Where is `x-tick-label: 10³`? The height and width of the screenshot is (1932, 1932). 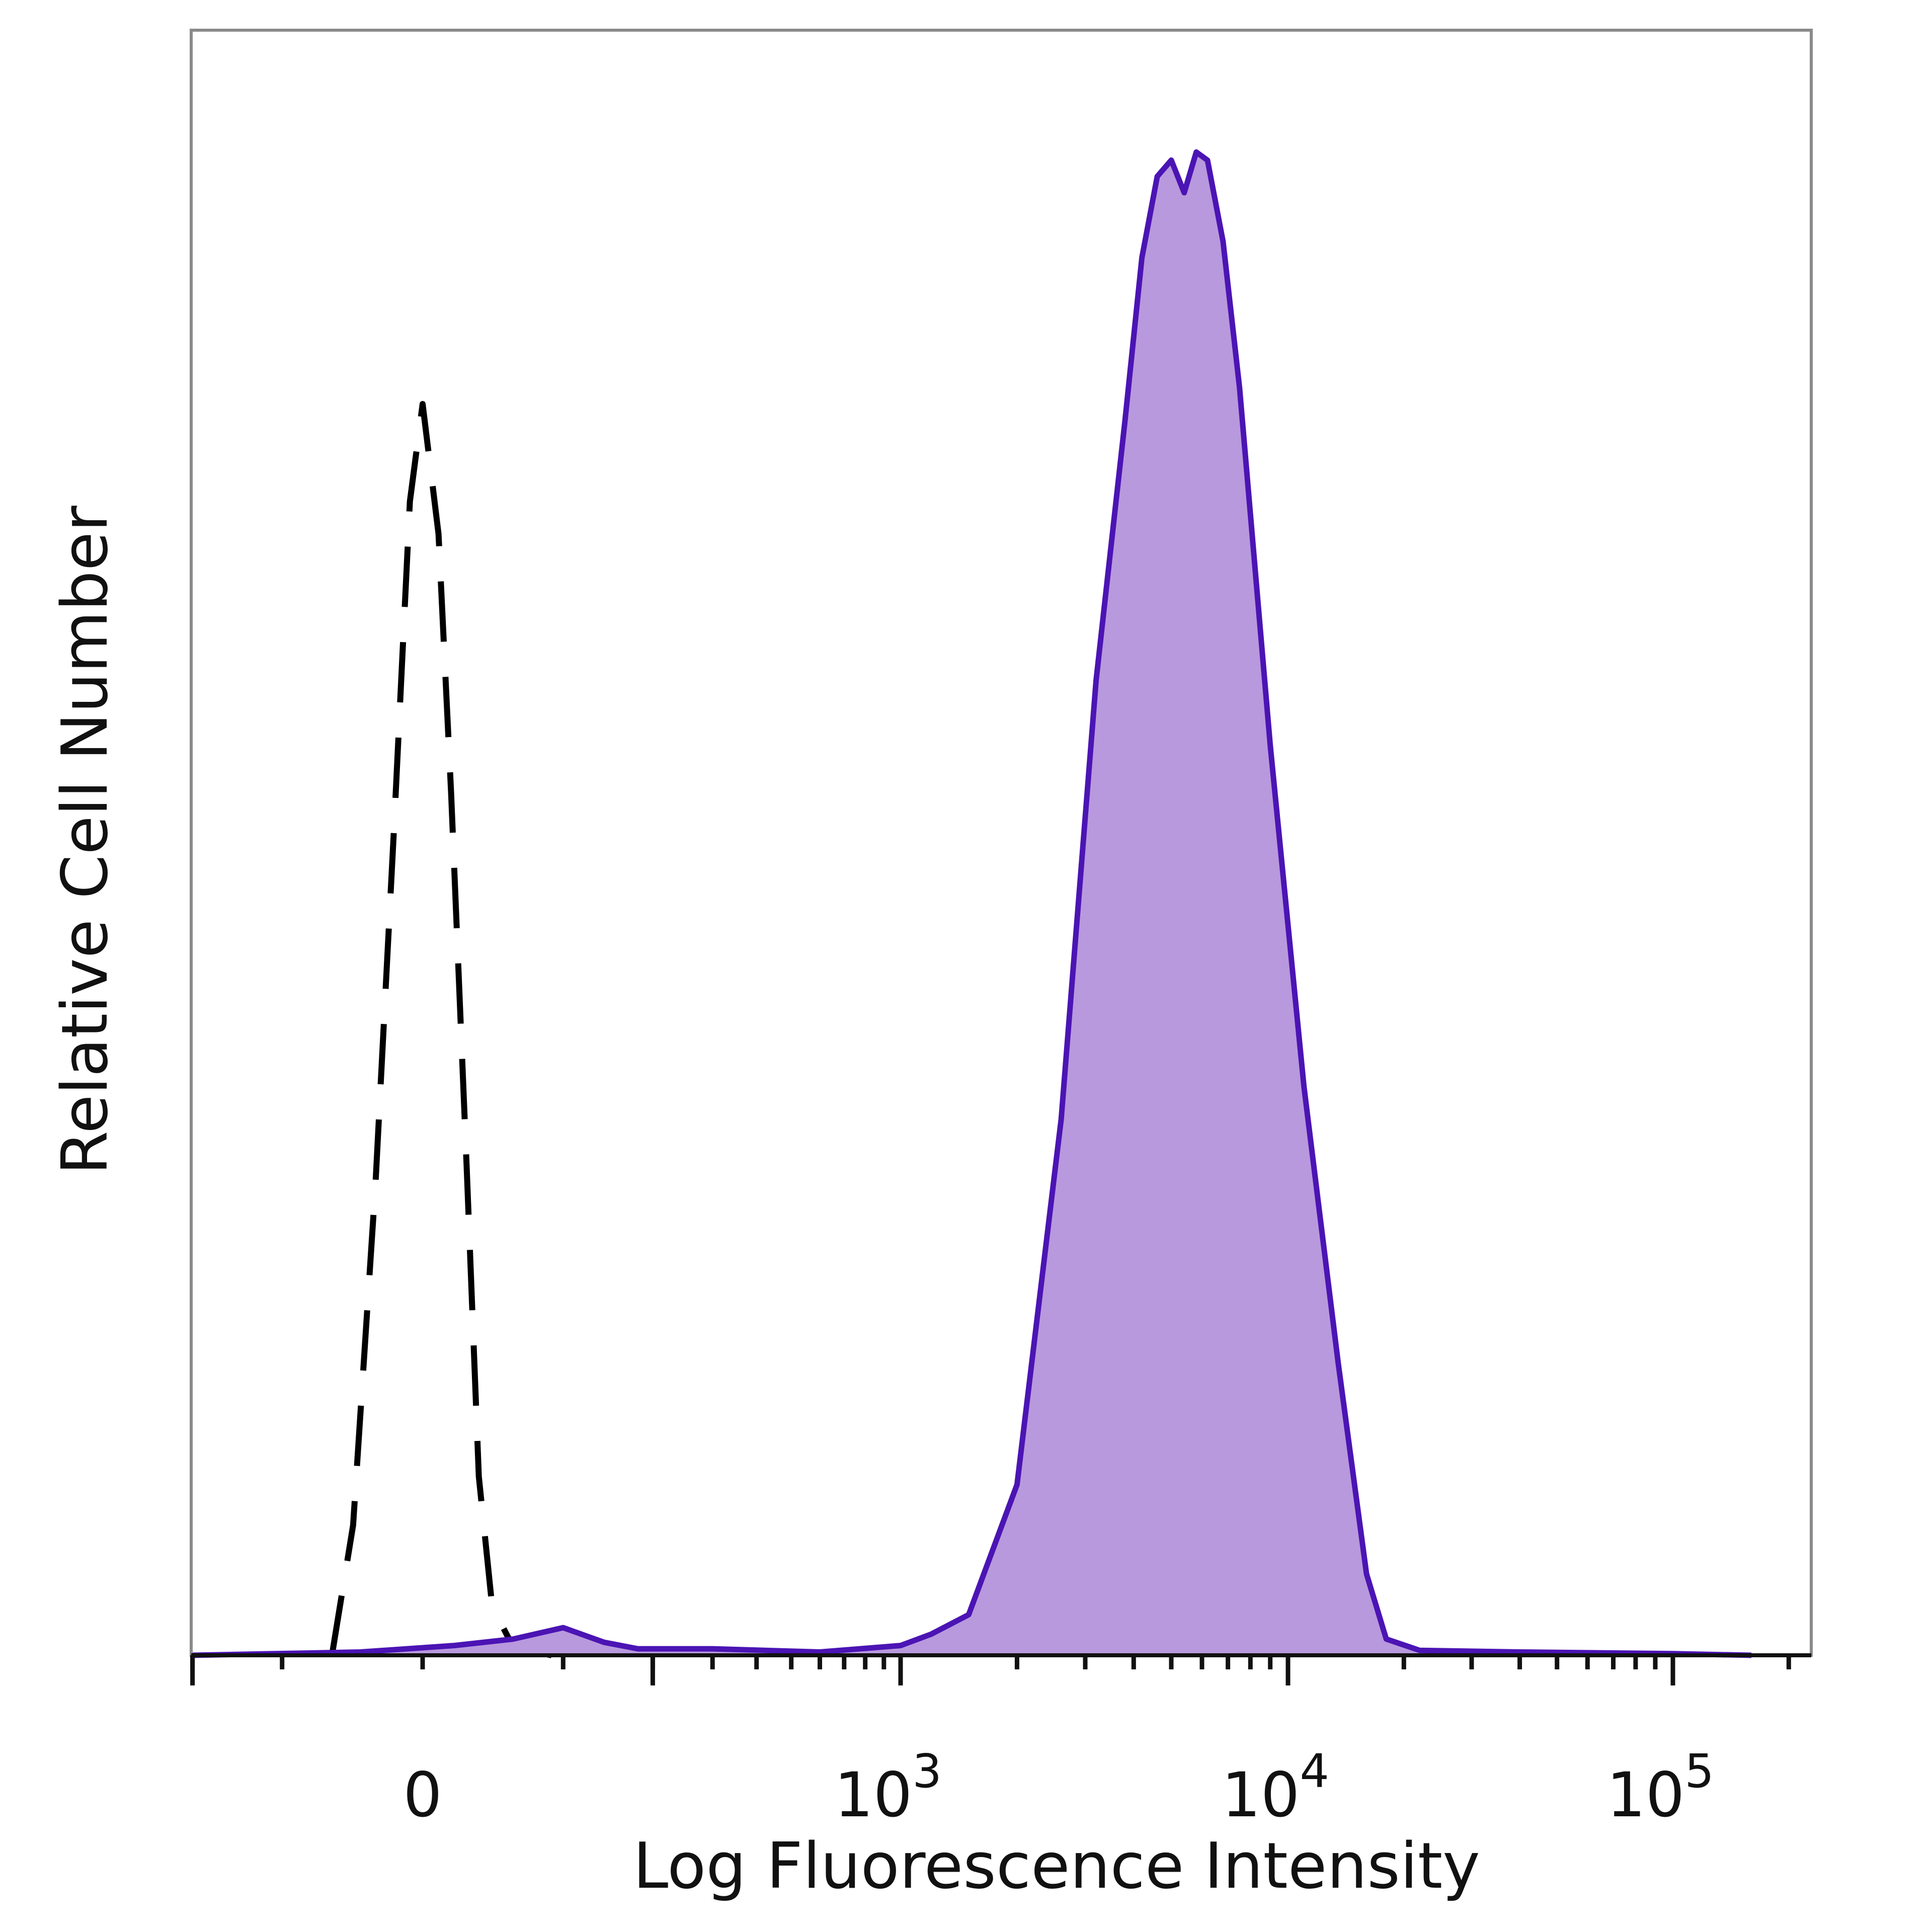 x-tick-label: 10³ is located at coordinates (888, 1787).